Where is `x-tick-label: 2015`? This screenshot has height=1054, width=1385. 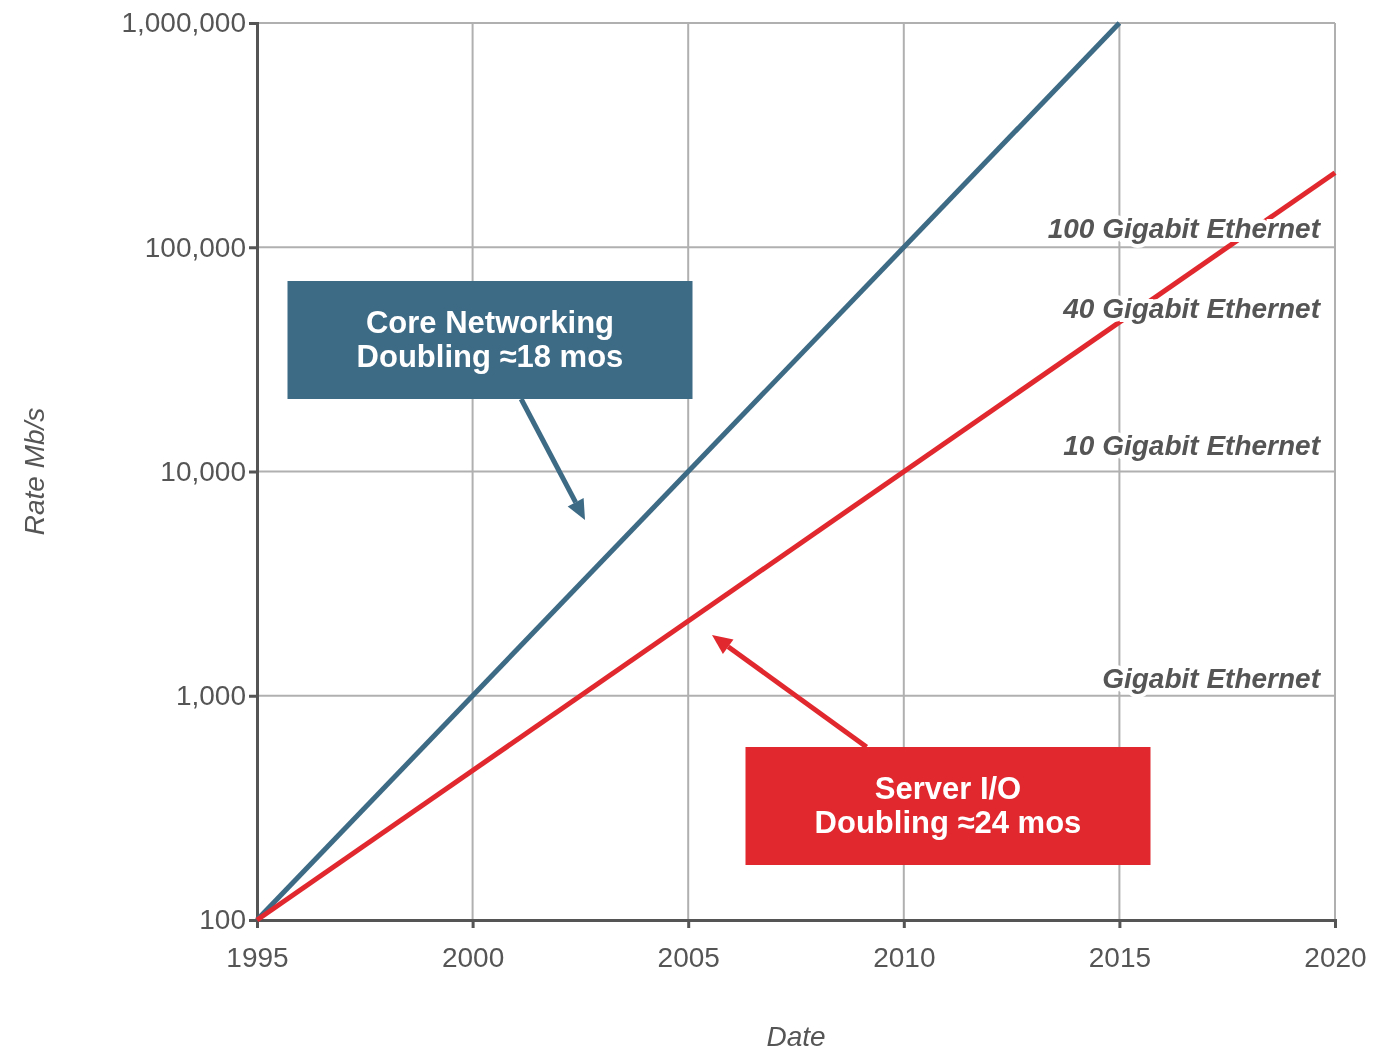
x-tick-label: 2015 is located at coordinates (1120, 958).